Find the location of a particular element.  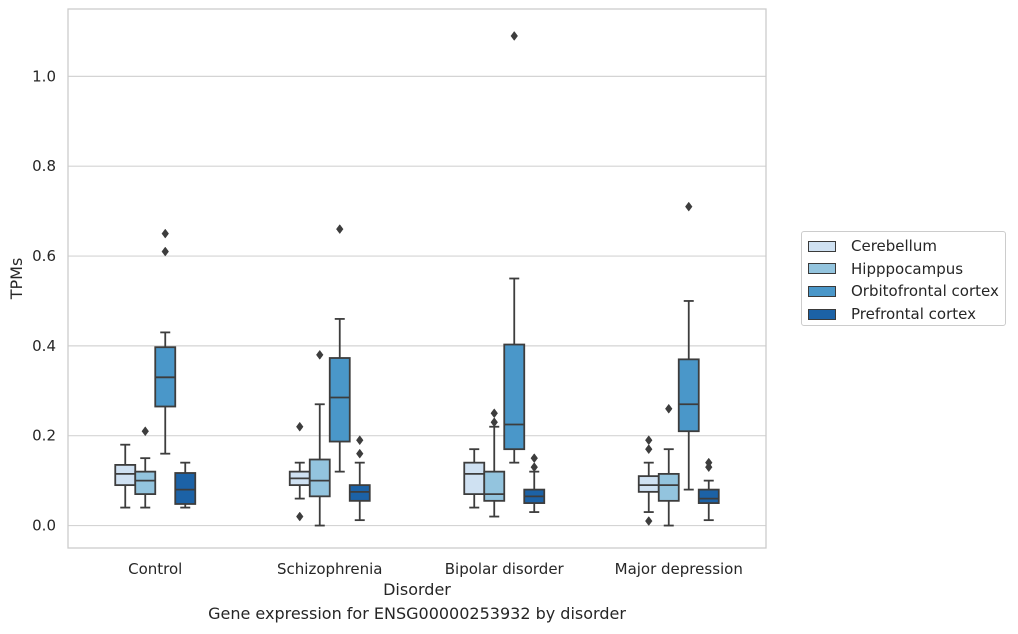

legend-label: Cerebellum is located at coordinates (894, 246).